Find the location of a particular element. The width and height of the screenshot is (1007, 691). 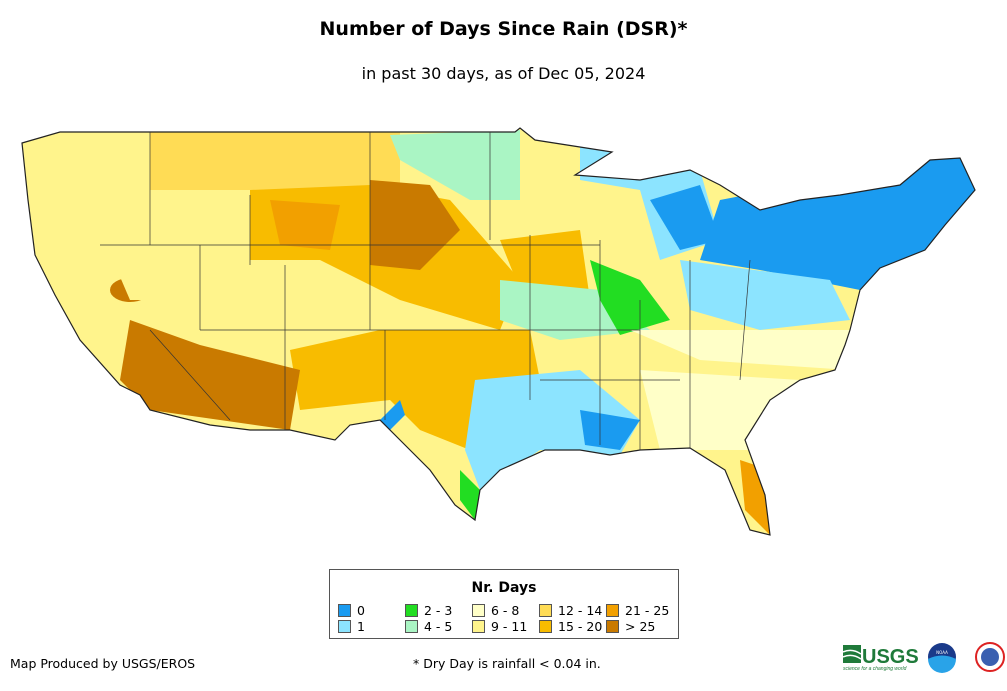

legend-label: 9 - 11 is located at coordinates (509, 626).